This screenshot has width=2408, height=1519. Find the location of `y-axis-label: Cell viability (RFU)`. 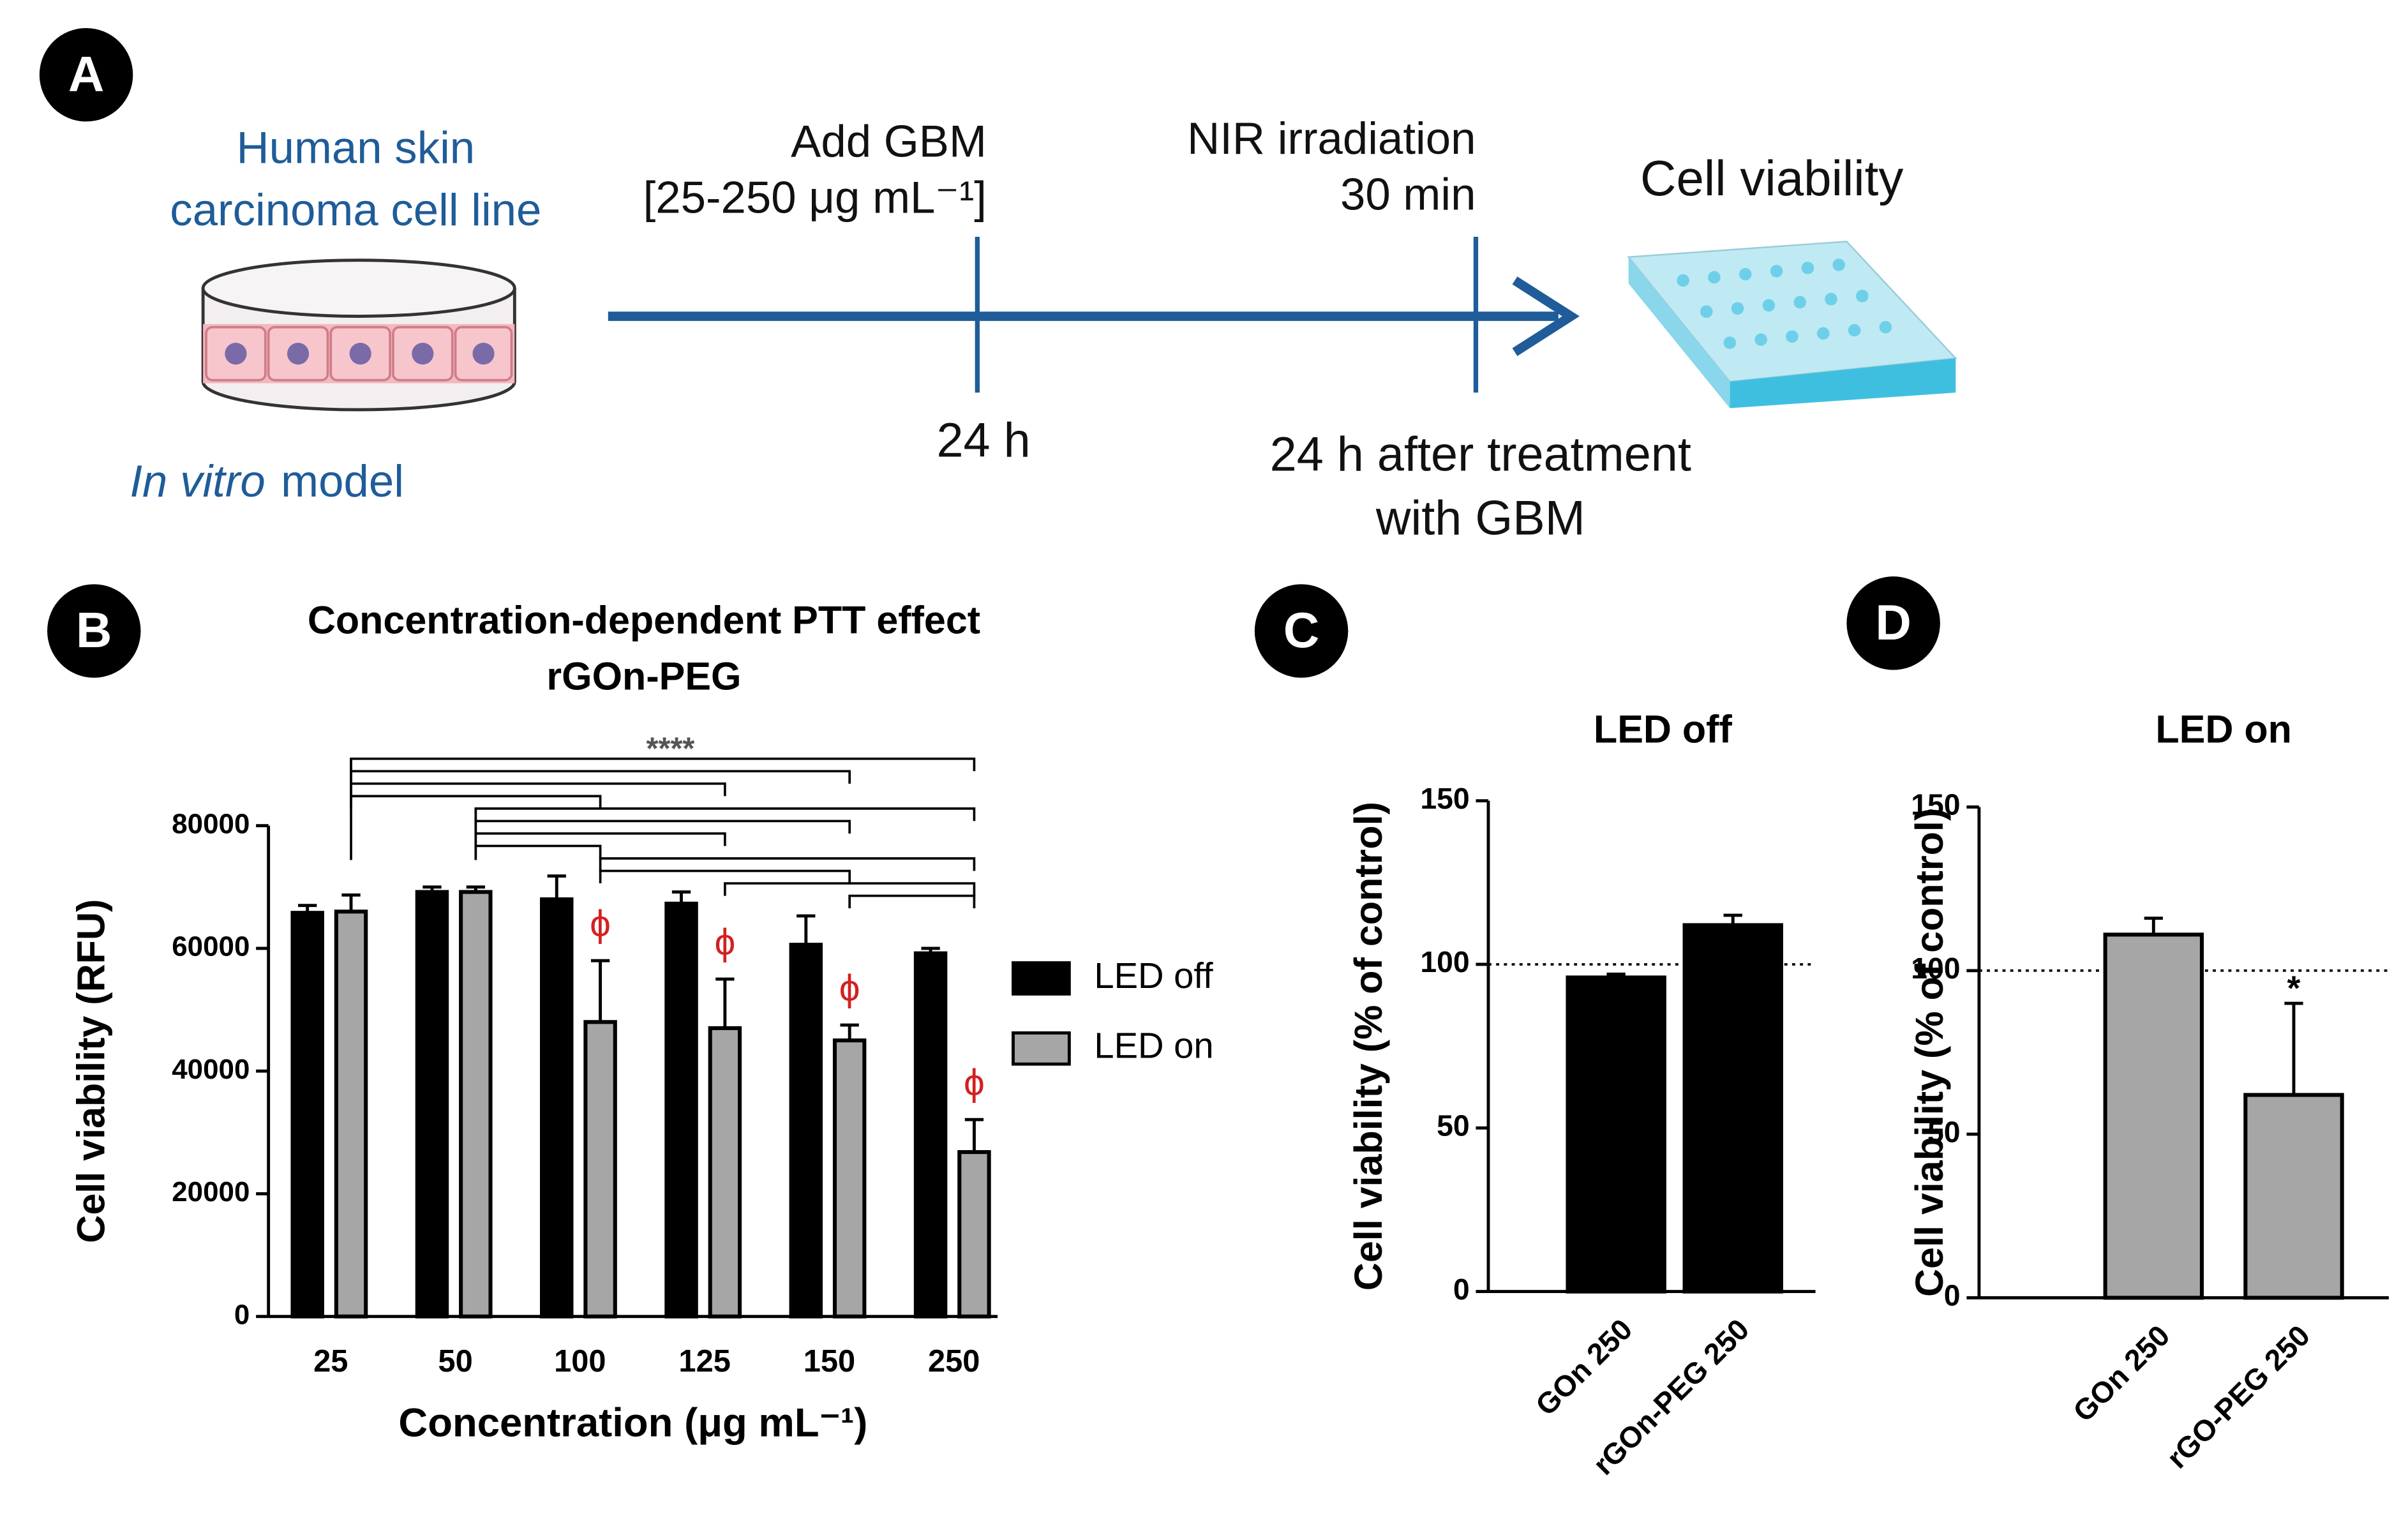

y-axis-label: Cell viability (RFU) is located at coordinates (90, 1071).